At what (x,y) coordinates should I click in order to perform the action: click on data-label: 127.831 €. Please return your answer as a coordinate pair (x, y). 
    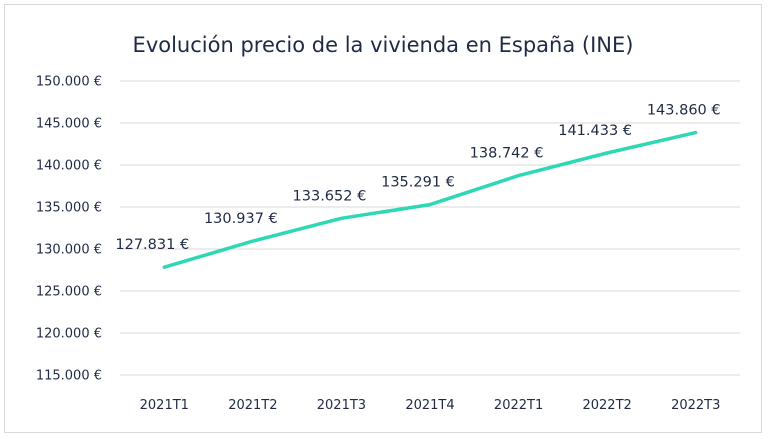
    Looking at the image, I should click on (152, 245).